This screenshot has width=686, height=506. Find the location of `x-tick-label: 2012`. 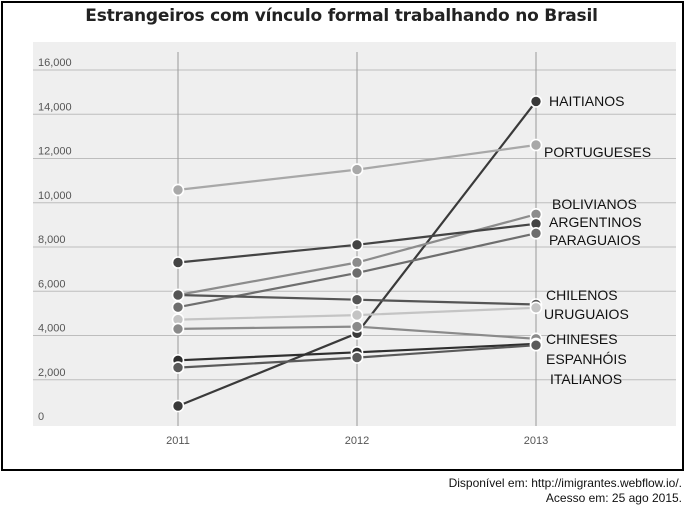

x-tick-label: 2012 is located at coordinates (357, 441).